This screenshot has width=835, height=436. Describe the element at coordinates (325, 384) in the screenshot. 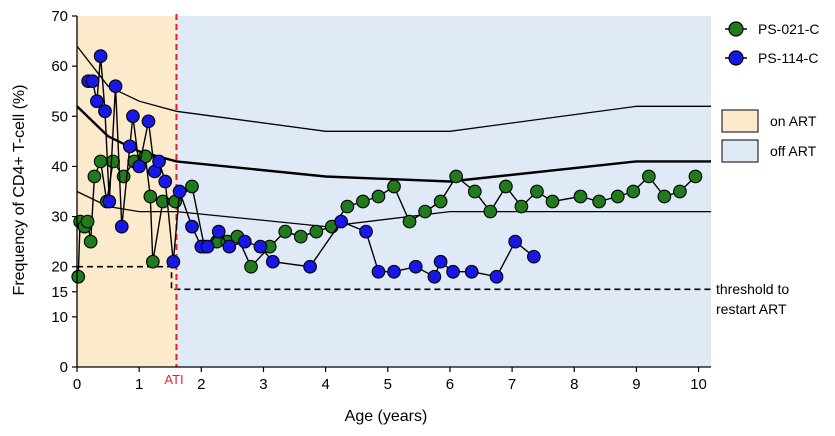

I see `x-tick-label: 4` at that location.